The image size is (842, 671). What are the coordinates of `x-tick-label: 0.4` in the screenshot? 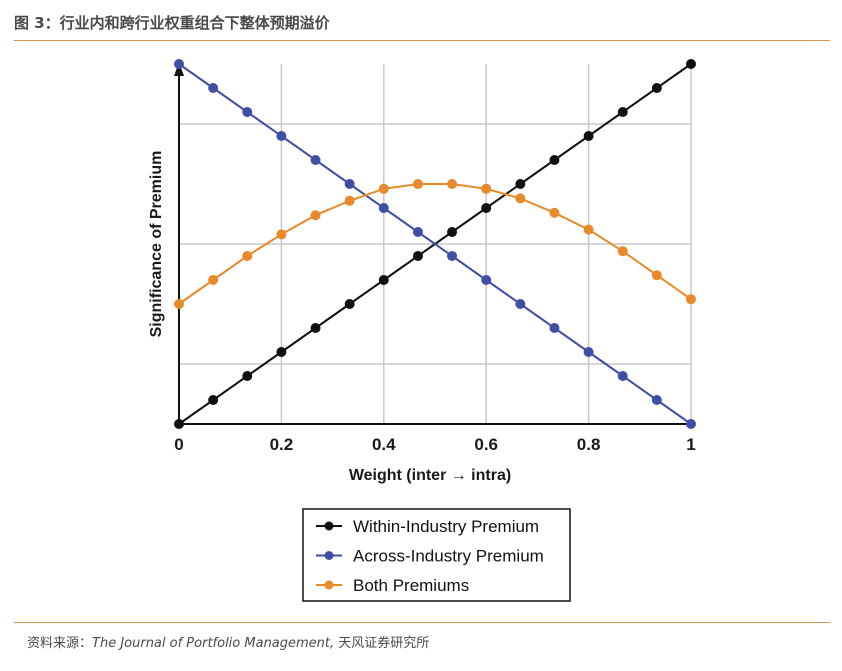 It's located at (384, 444).